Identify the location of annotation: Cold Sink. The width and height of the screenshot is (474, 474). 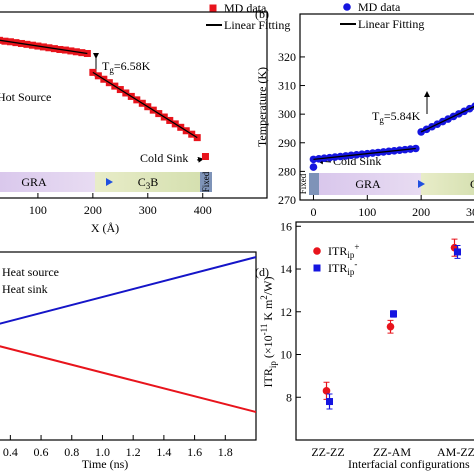
(164, 158).